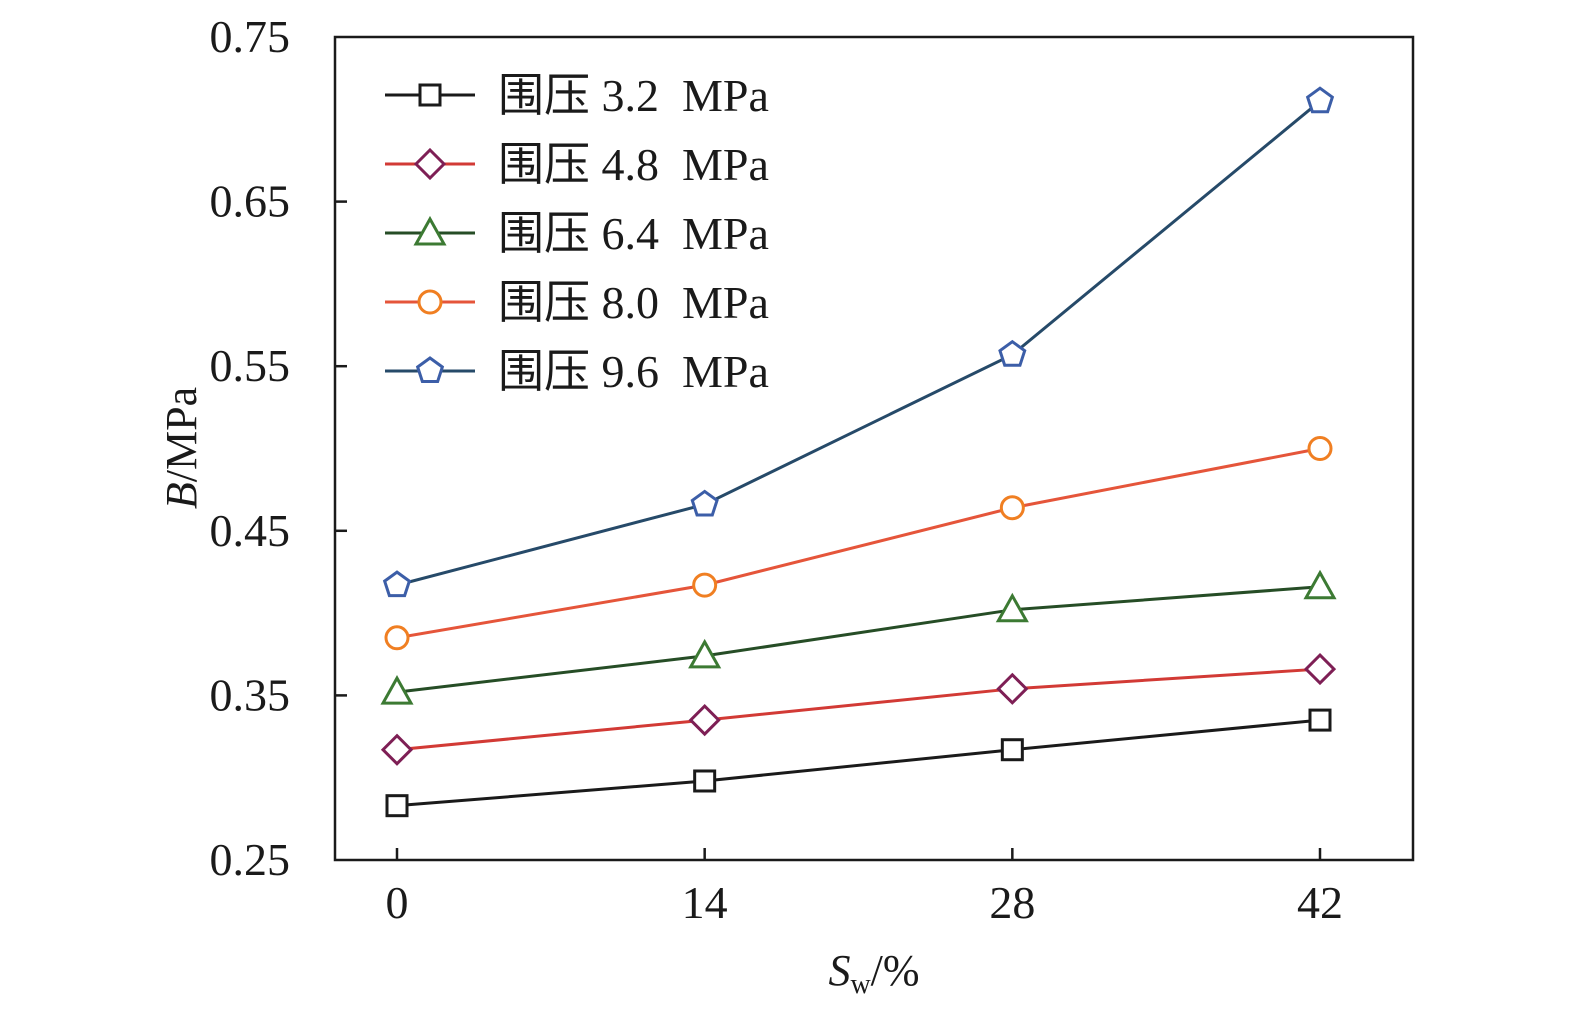 The width and height of the screenshot is (1575, 1024). Describe the element at coordinates (633, 95) in the screenshot. I see `legend-label: 围压 3.2 MPa` at that location.